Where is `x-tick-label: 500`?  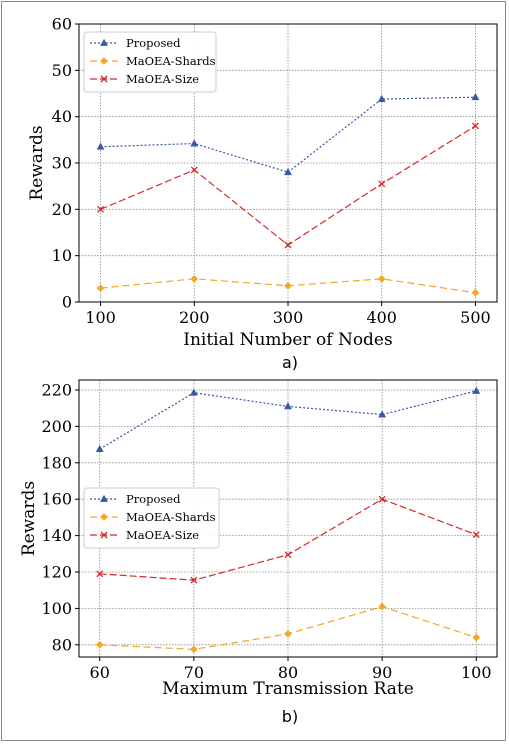
x-tick-label: 500 is located at coordinates (475, 317).